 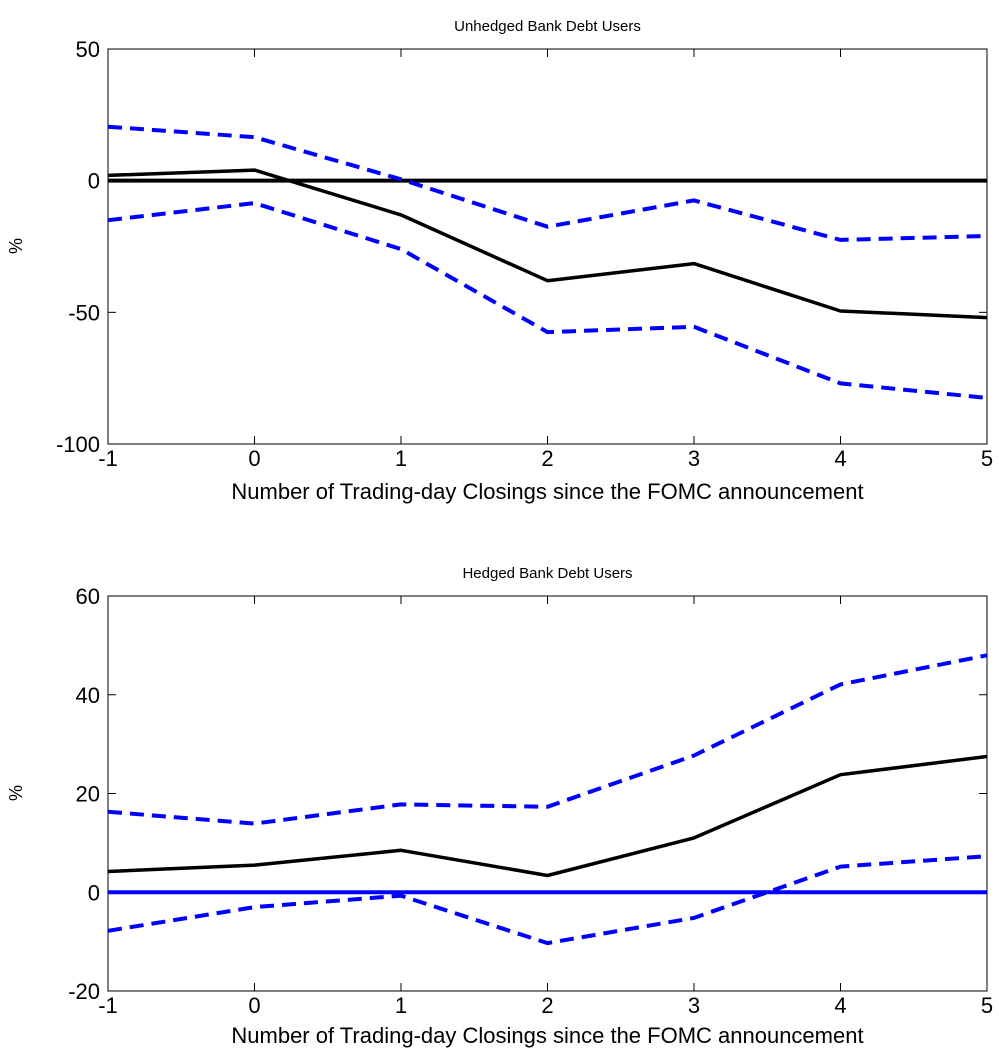 I want to click on y-tick-label: -20, so click(x=84, y=991).